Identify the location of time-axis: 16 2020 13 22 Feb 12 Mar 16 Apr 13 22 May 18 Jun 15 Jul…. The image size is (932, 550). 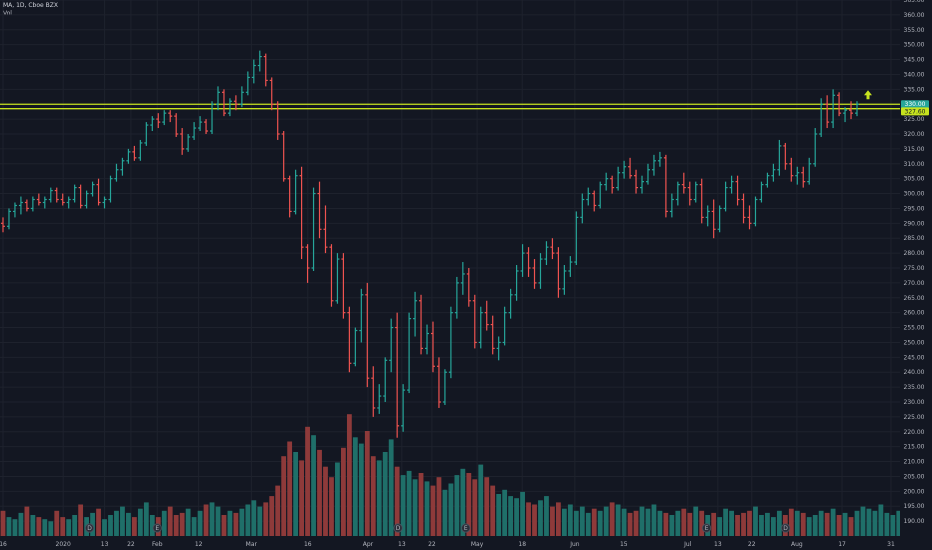
(447, 544).